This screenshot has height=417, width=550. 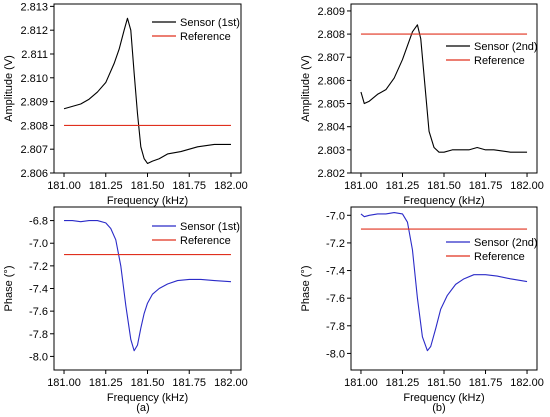 What do you see at coordinates (38, 222) in the screenshot?
I see `y-tick-label: -6.8` at bounding box center [38, 222].